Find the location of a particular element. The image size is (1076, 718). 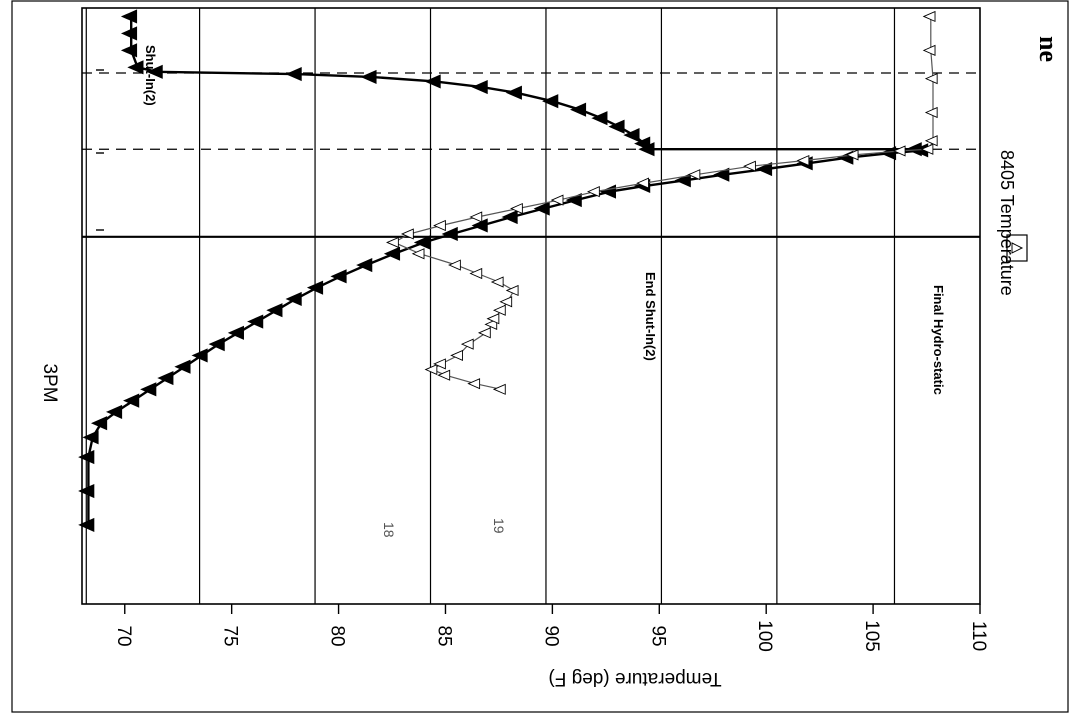

tick-label-110: 110 is located at coordinates (978, 636).